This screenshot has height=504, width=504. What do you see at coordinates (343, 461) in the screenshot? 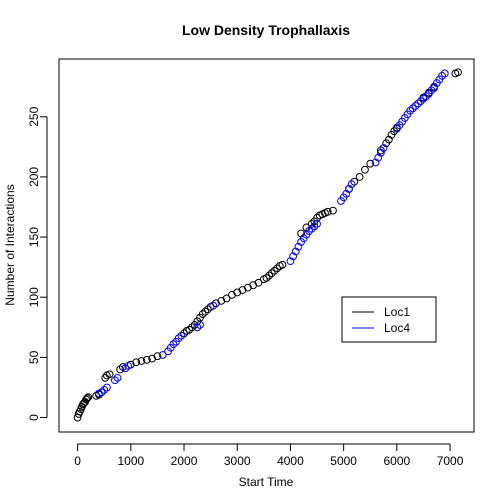
I see `x-tick-label: 5000` at bounding box center [343, 461].